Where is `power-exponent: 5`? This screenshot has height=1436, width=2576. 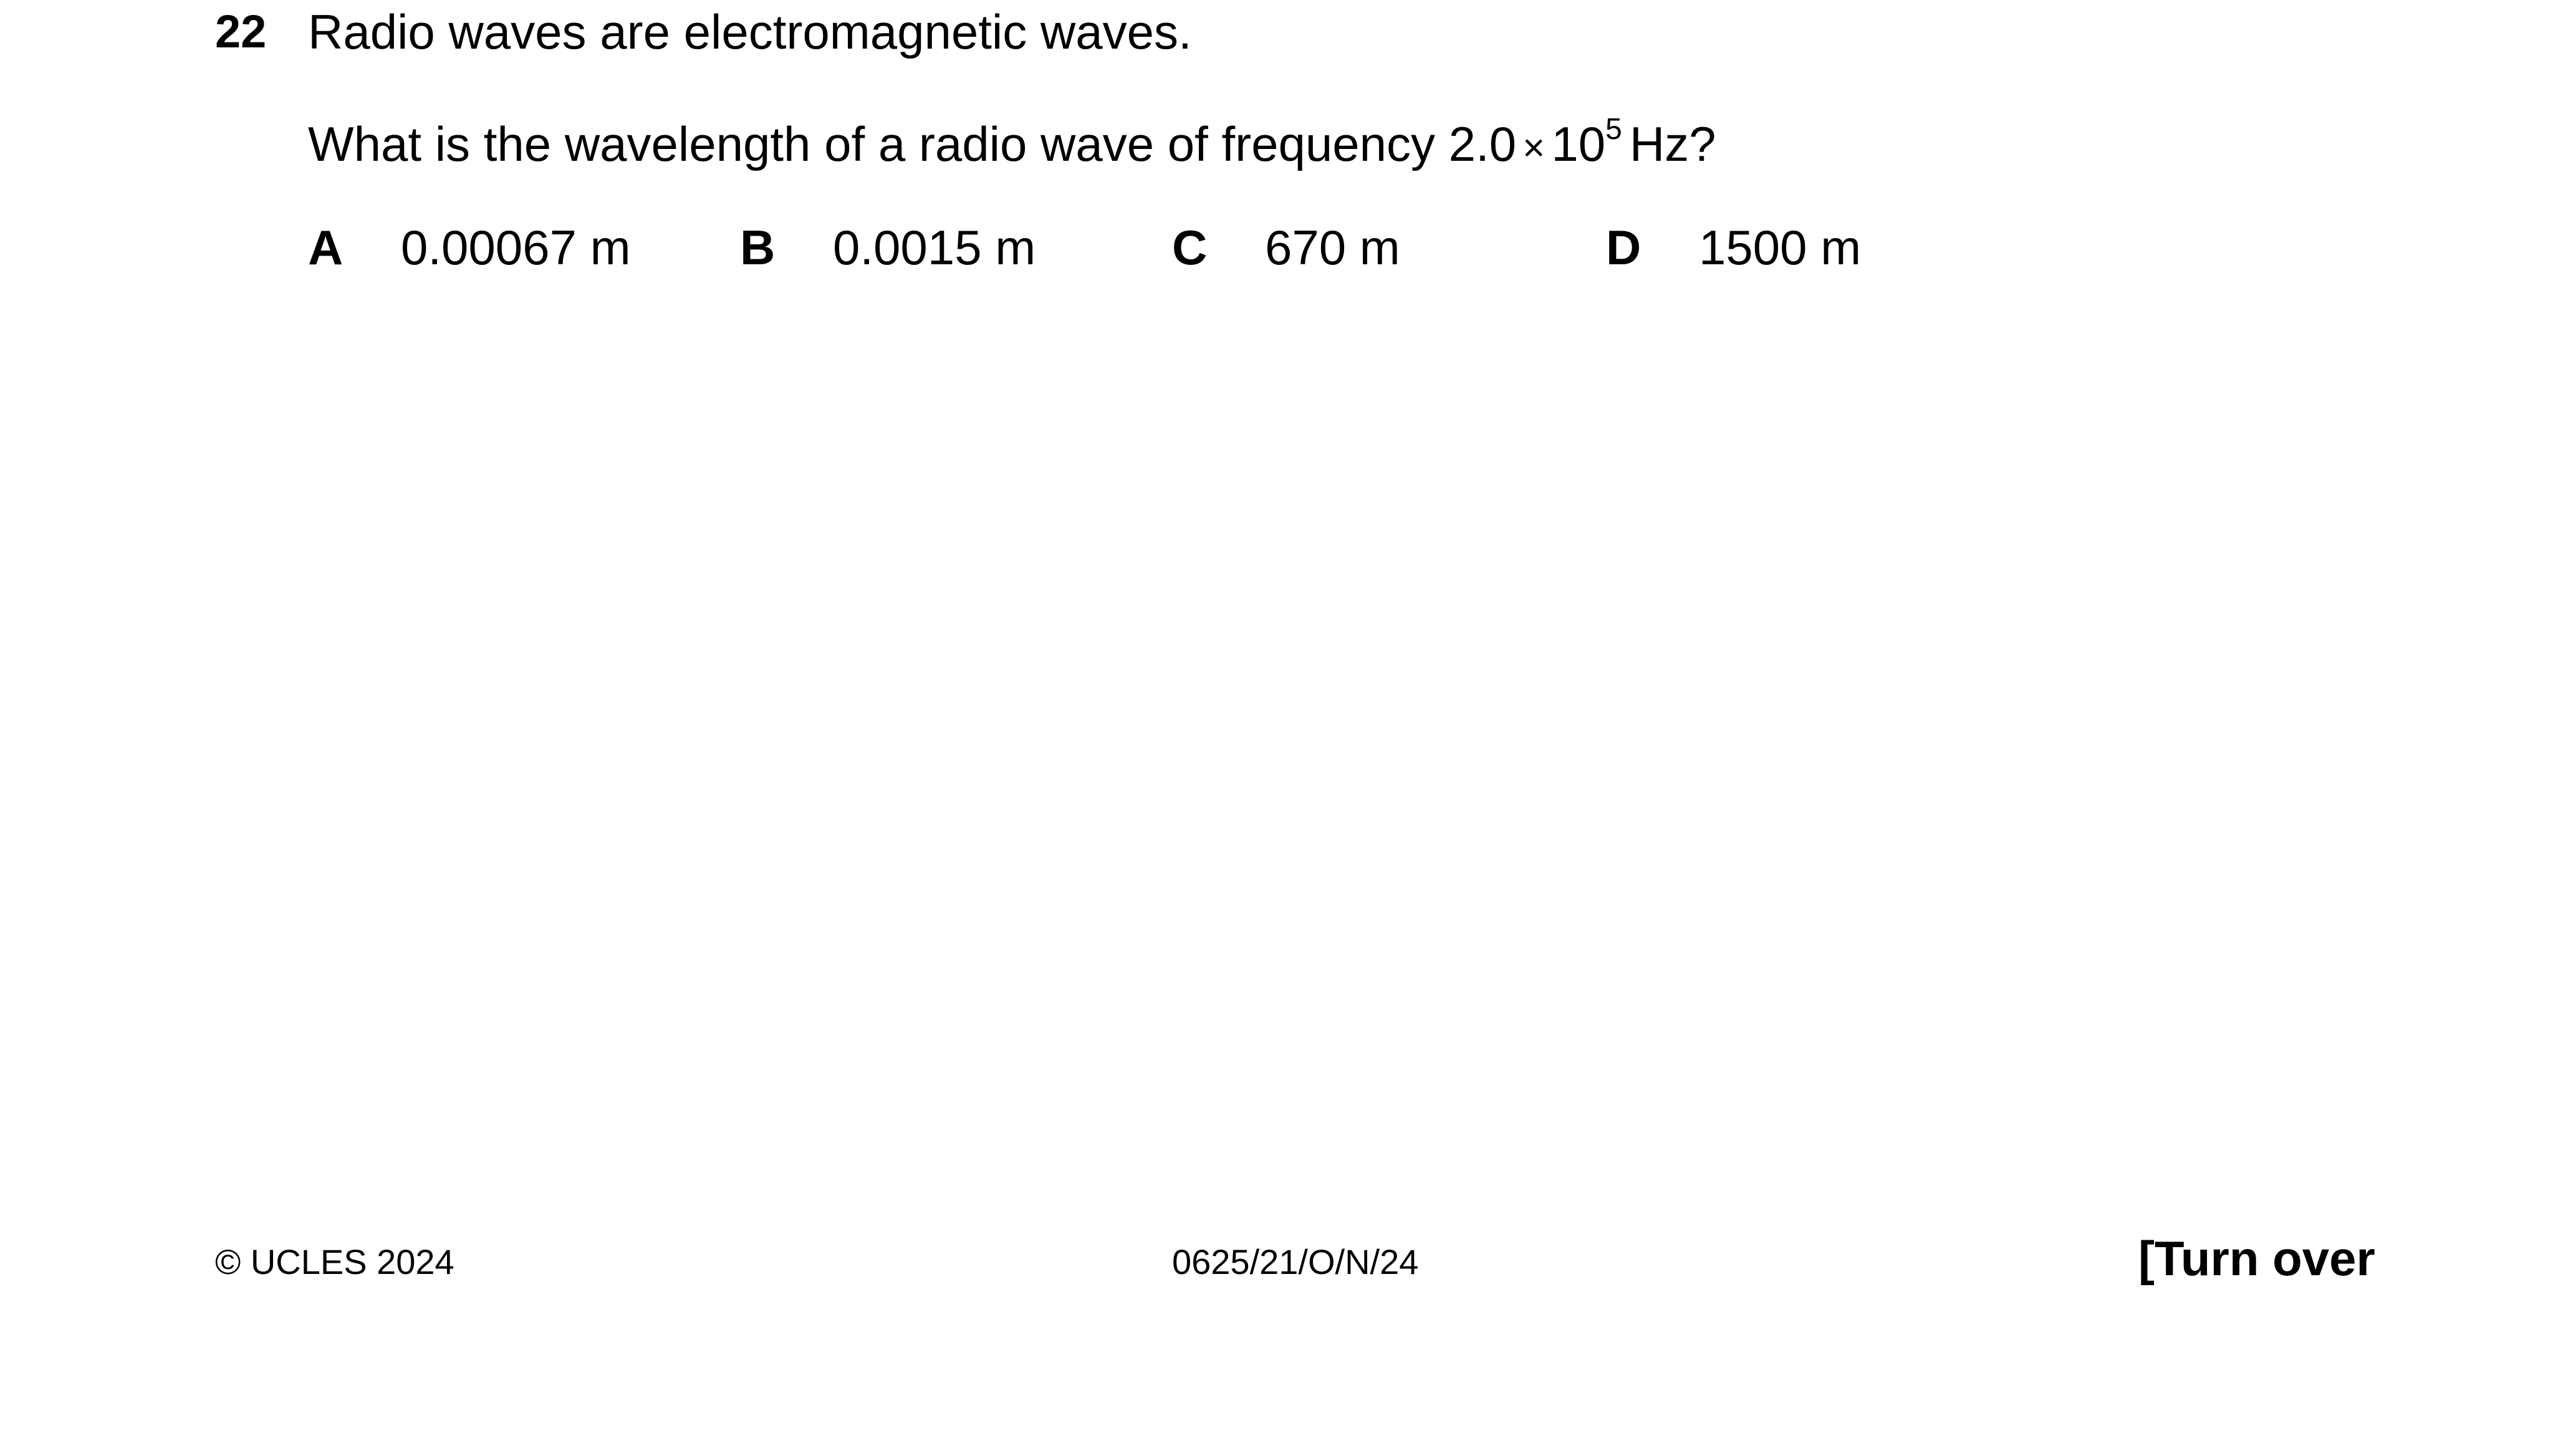
power-exponent: 5 is located at coordinates (1613, 129).